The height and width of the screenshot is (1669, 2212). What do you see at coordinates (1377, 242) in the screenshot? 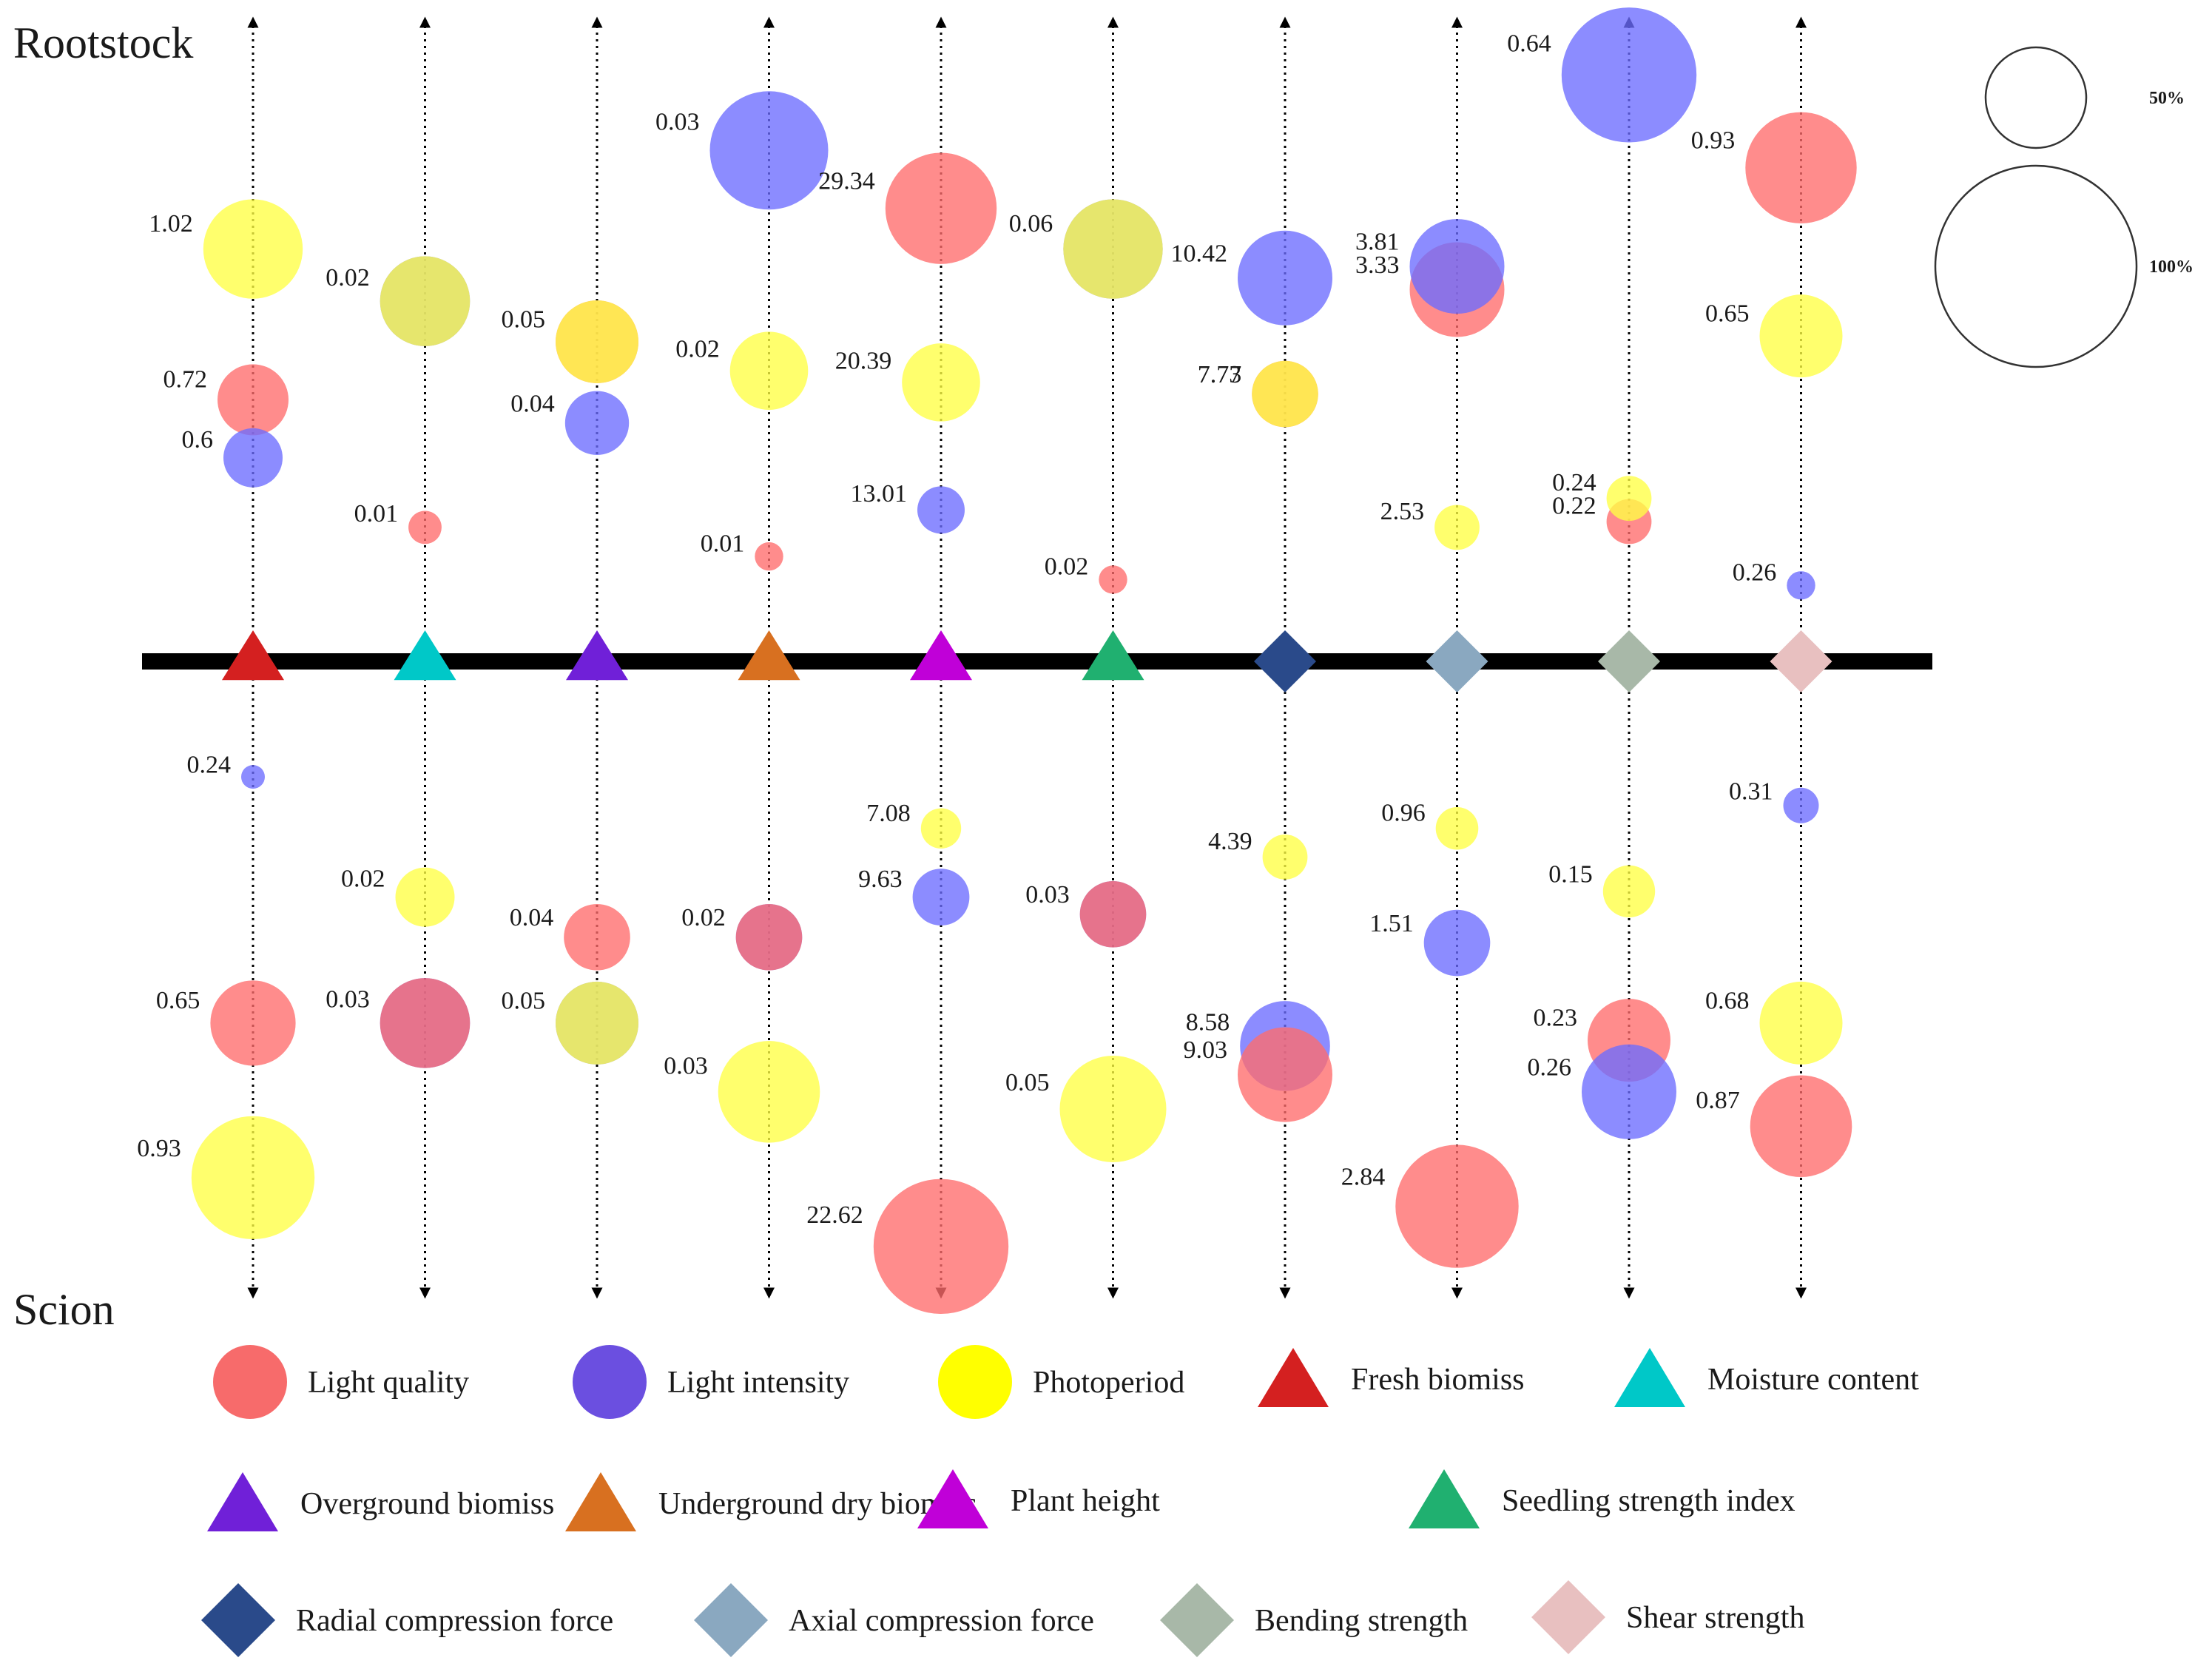
I see `bubble-value-label: 3.81` at bounding box center [1377, 242].